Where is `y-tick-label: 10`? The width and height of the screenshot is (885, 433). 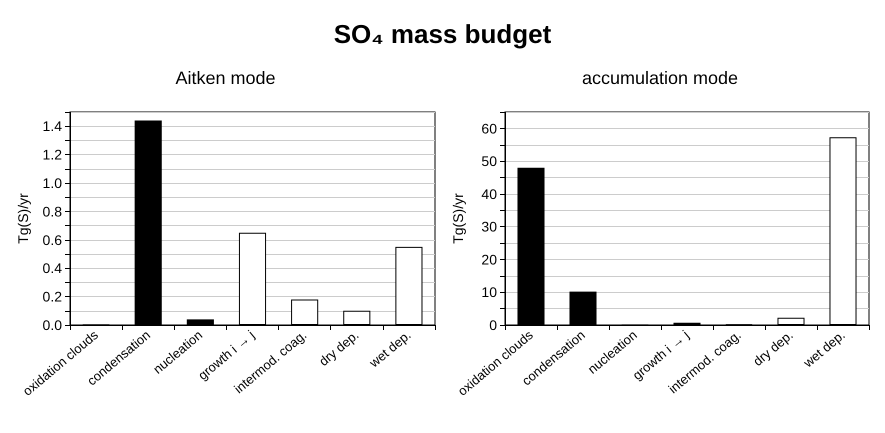 y-tick-label: 10 is located at coordinates (489, 292).